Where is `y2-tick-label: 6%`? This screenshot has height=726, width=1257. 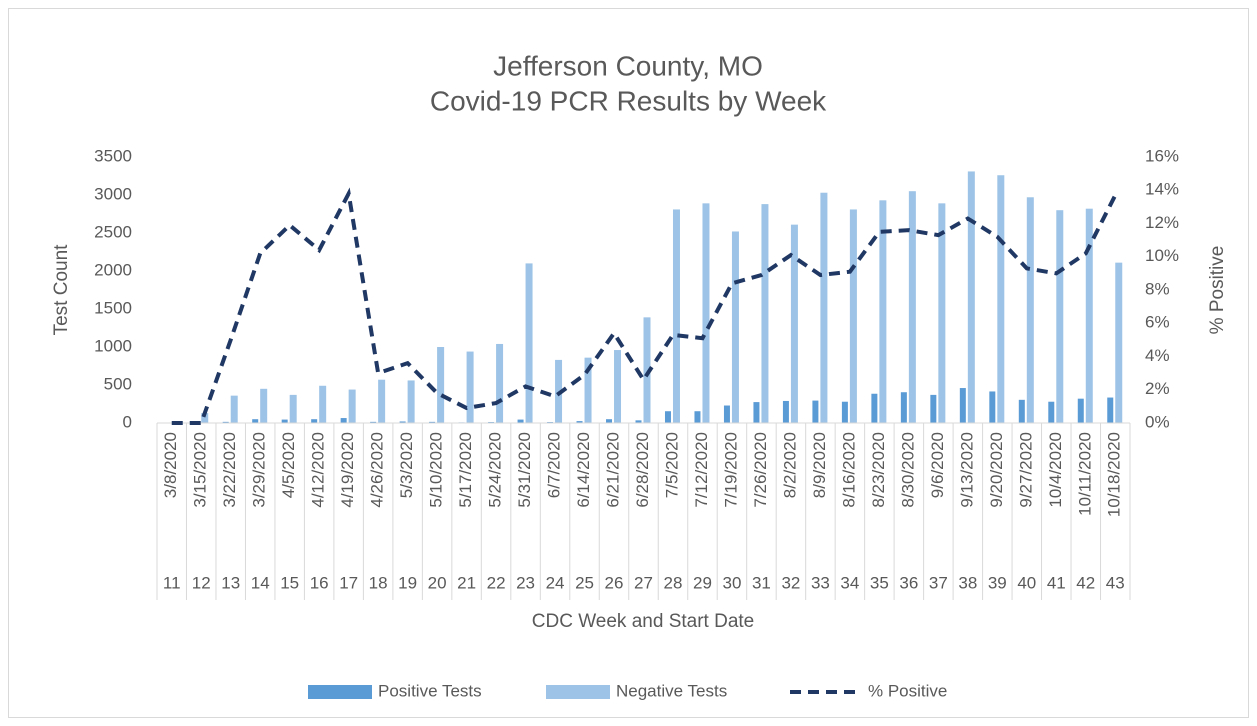 y2-tick-label: 6% is located at coordinates (1157, 322).